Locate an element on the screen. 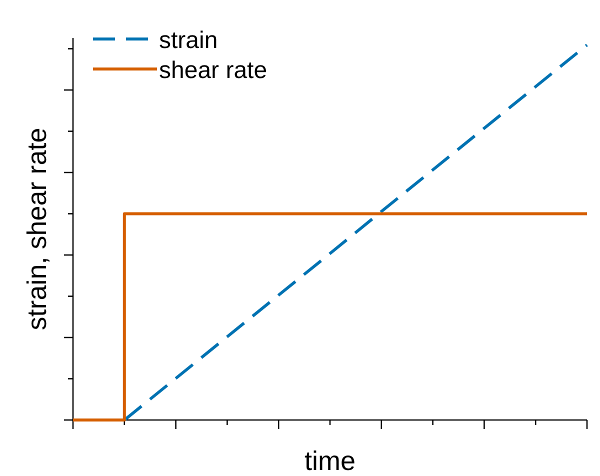 The height and width of the screenshot is (476, 600). legend-label: shear rate is located at coordinates (213, 70).